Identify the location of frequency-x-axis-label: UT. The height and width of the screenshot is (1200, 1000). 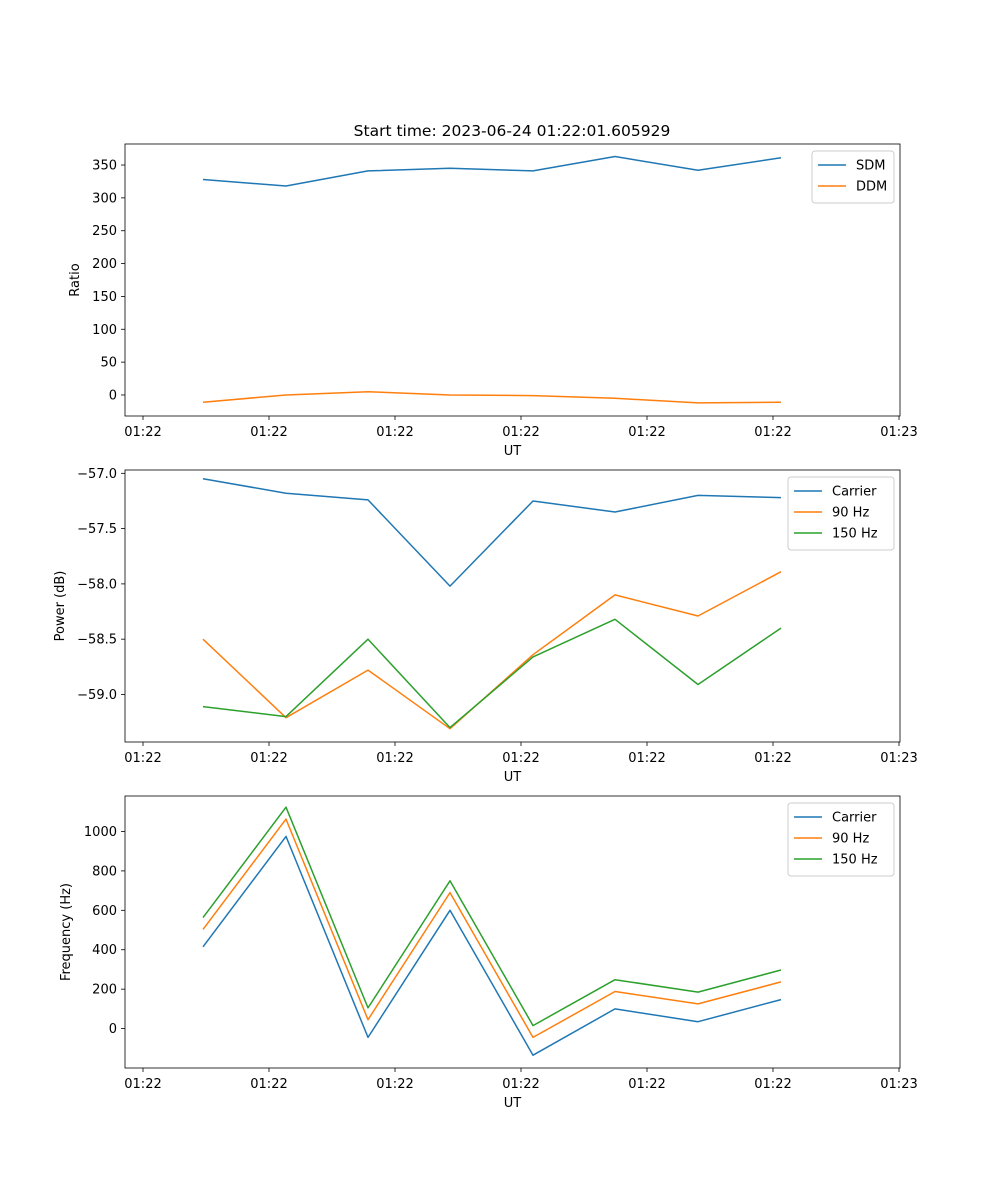
(513, 1103).